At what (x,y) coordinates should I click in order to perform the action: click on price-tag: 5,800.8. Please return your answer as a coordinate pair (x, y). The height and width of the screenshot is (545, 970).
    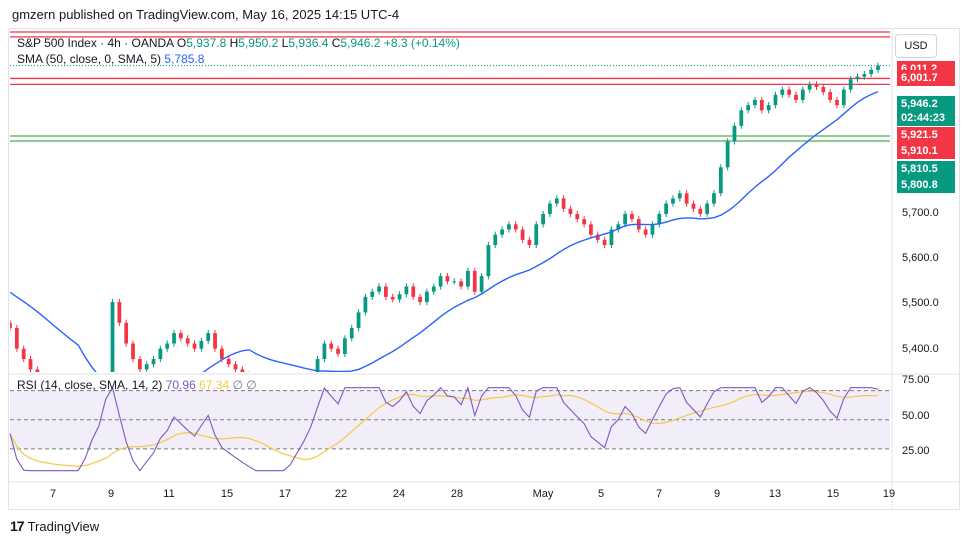
    Looking at the image, I should click on (926, 185).